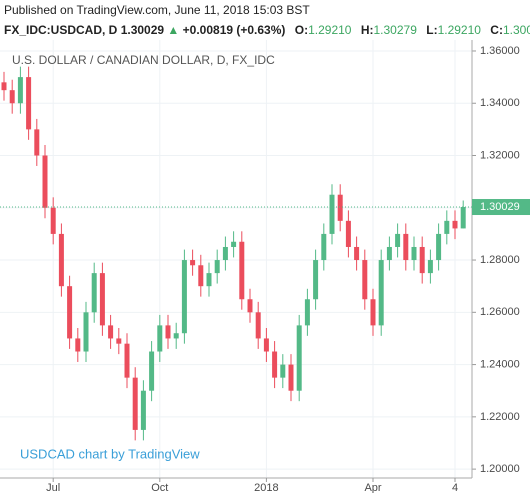  What do you see at coordinates (500, 260) in the screenshot?
I see `y-tick-label: 1.28000` at bounding box center [500, 260].